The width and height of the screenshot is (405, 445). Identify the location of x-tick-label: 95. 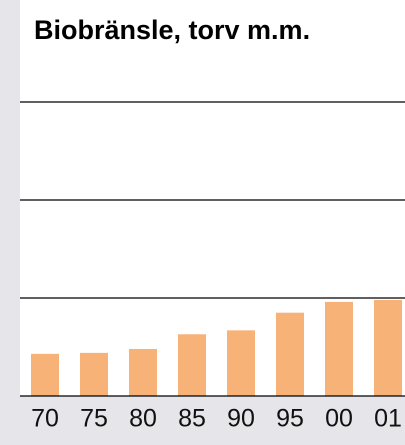
(290, 419).